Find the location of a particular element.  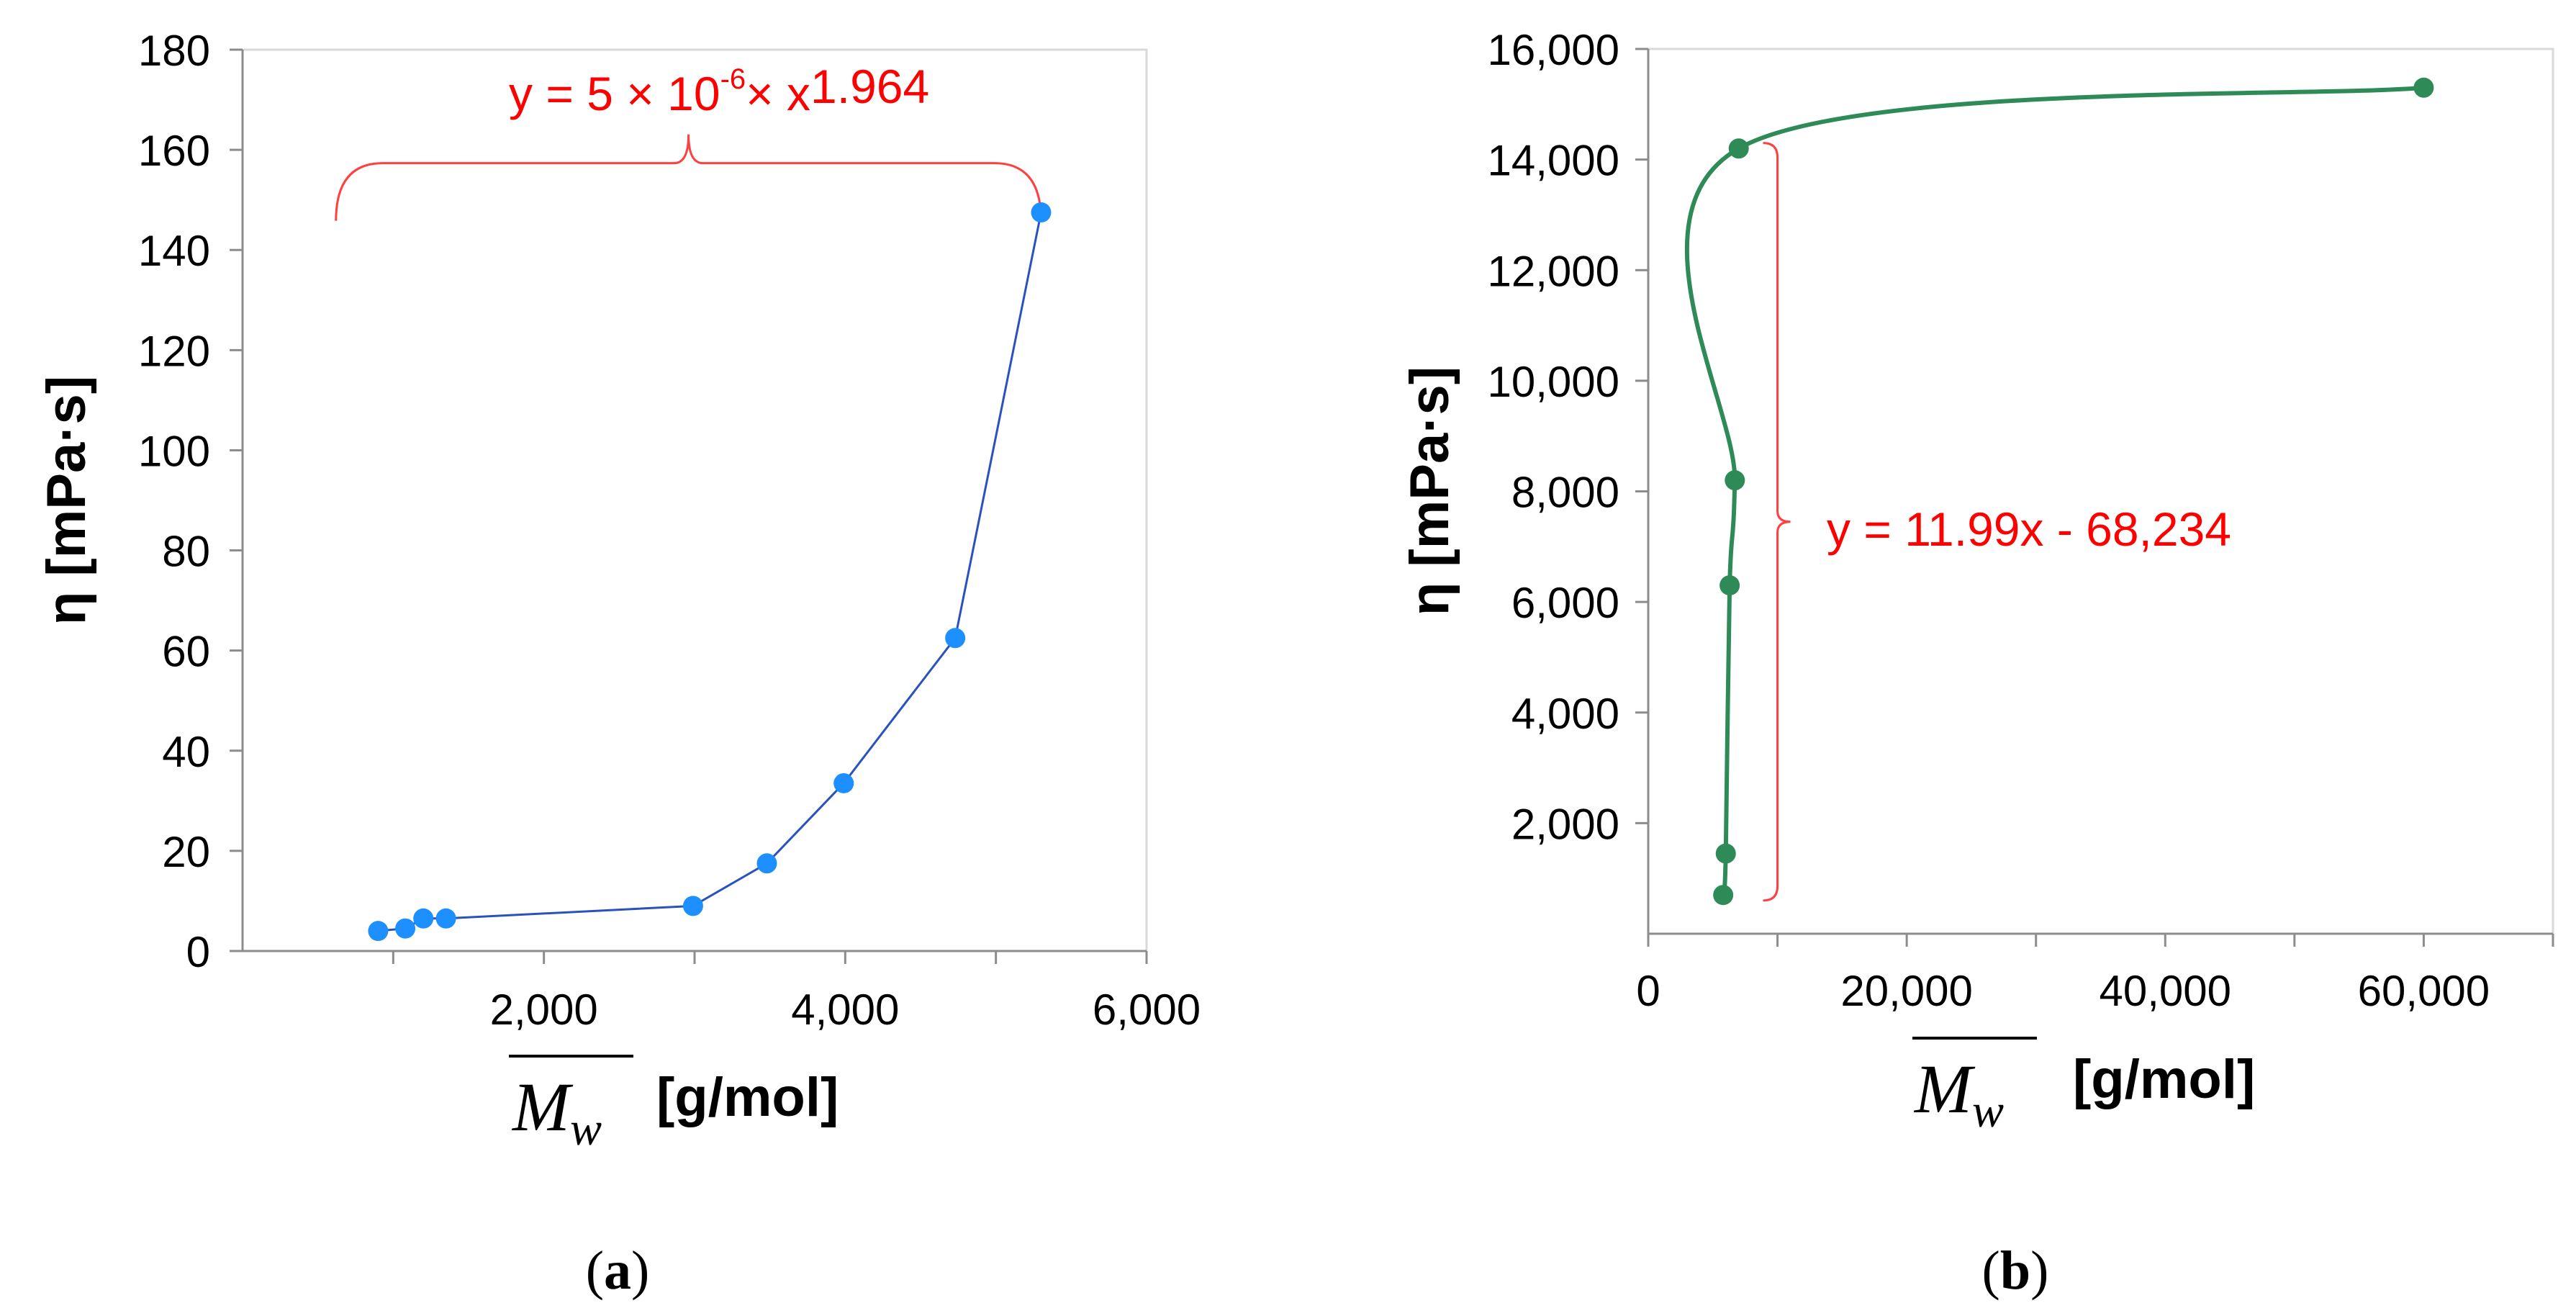

panel-a-x-subscript: w is located at coordinates (586, 1129).